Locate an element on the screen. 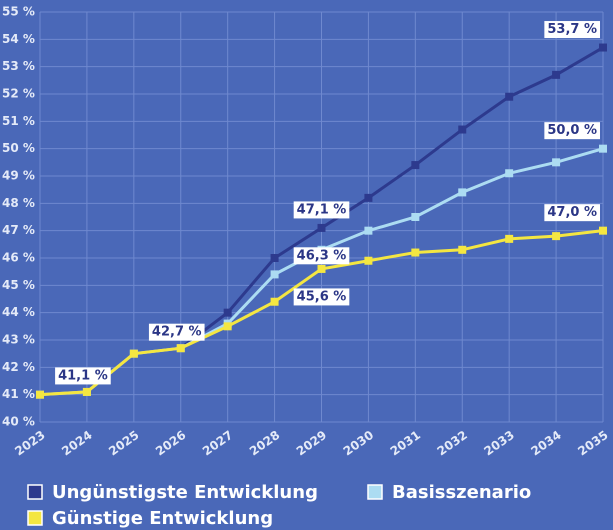  data-label: 53,7 % is located at coordinates (572, 30).